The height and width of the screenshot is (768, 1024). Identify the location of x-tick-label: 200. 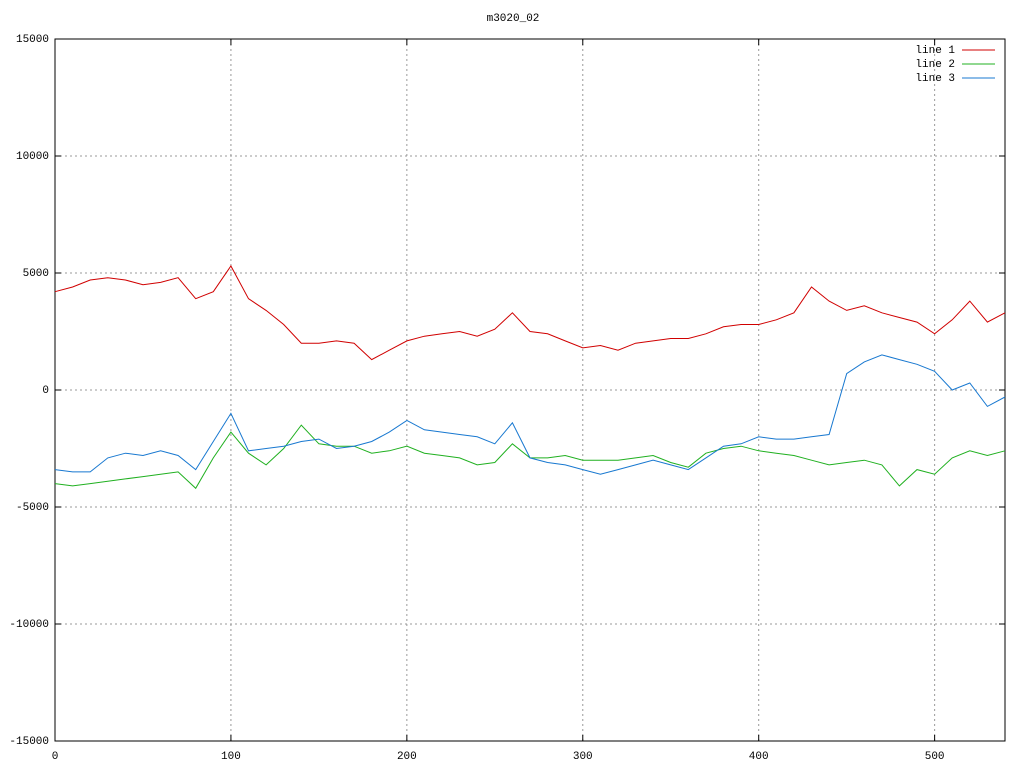
(407, 757).